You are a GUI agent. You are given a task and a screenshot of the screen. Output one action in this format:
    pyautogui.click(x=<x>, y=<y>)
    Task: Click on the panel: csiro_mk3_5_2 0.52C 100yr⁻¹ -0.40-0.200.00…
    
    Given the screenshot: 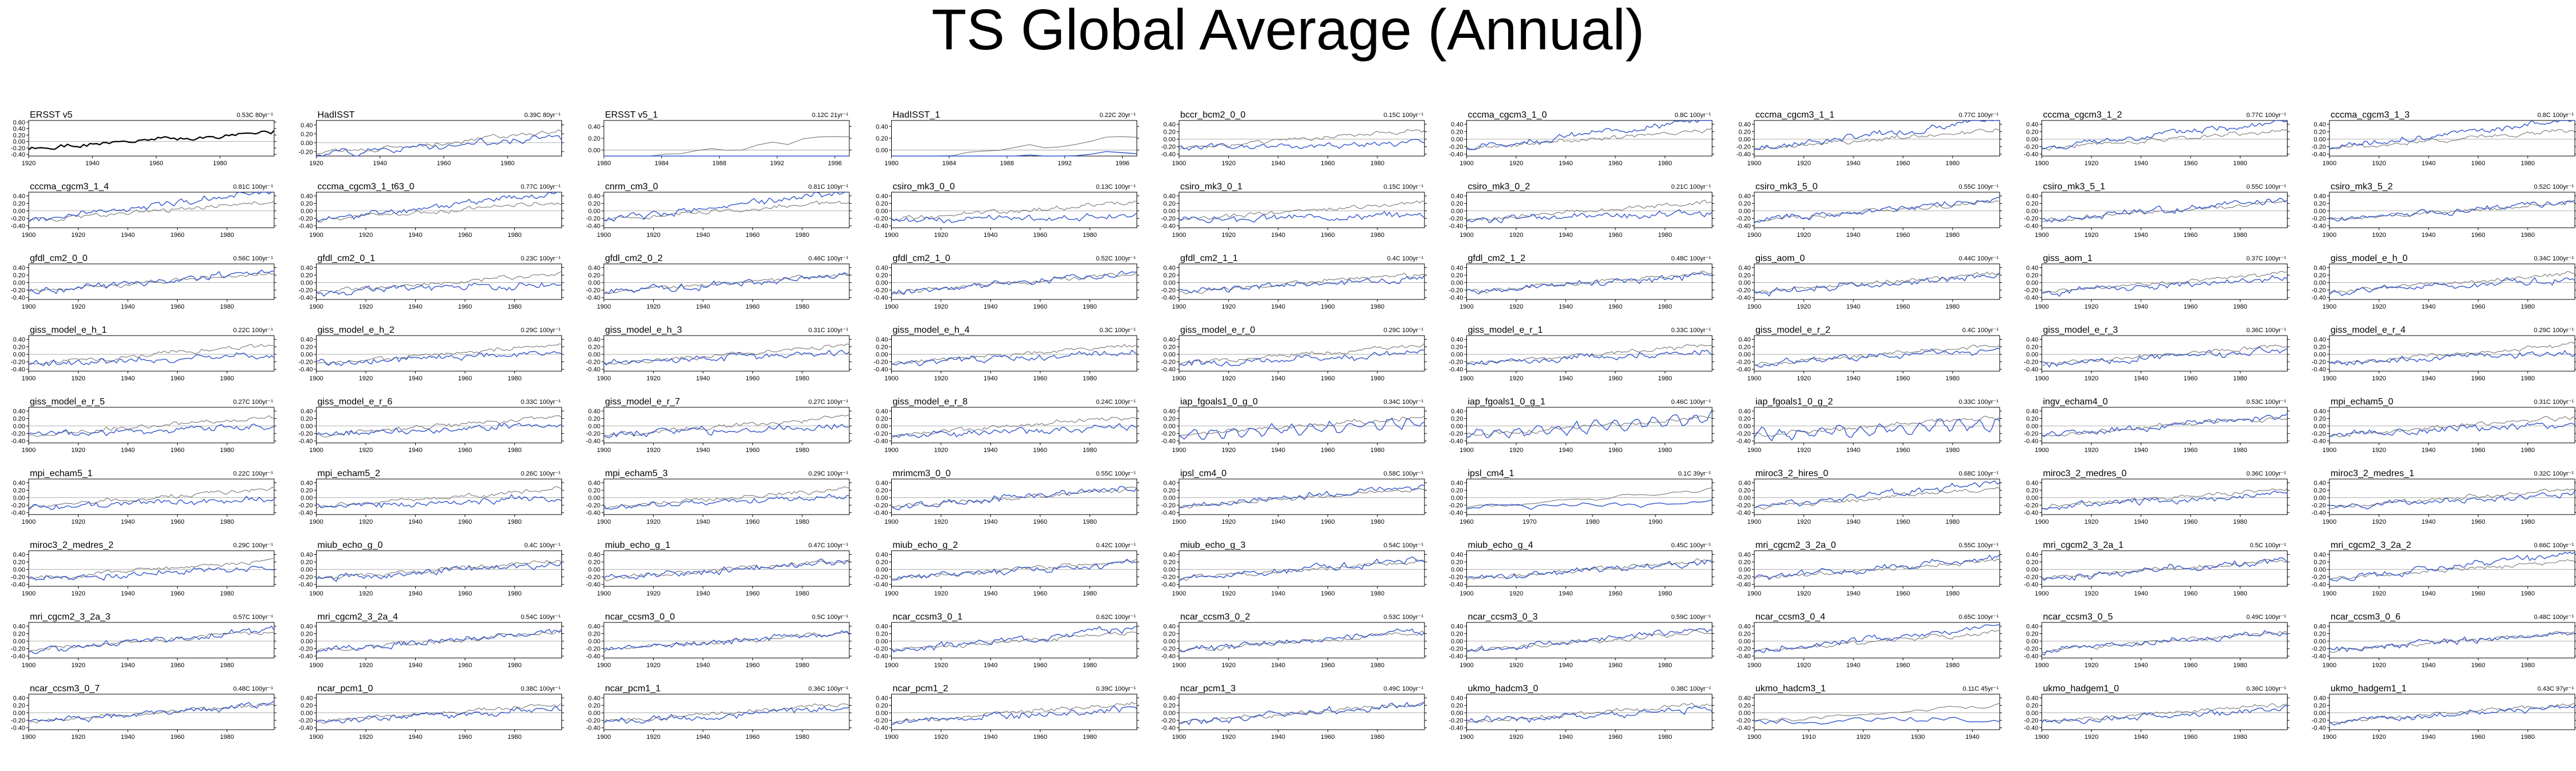 What is the action you would take?
    pyautogui.click(x=2444, y=210)
    